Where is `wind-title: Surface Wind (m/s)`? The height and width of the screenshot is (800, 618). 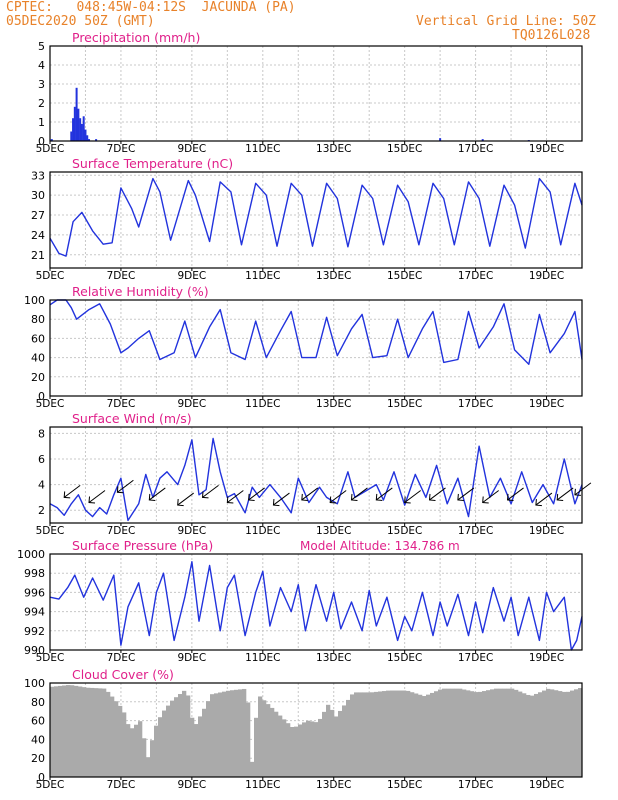 wind-title: Surface Wind (m/s) is located at coordinates (132, 418).